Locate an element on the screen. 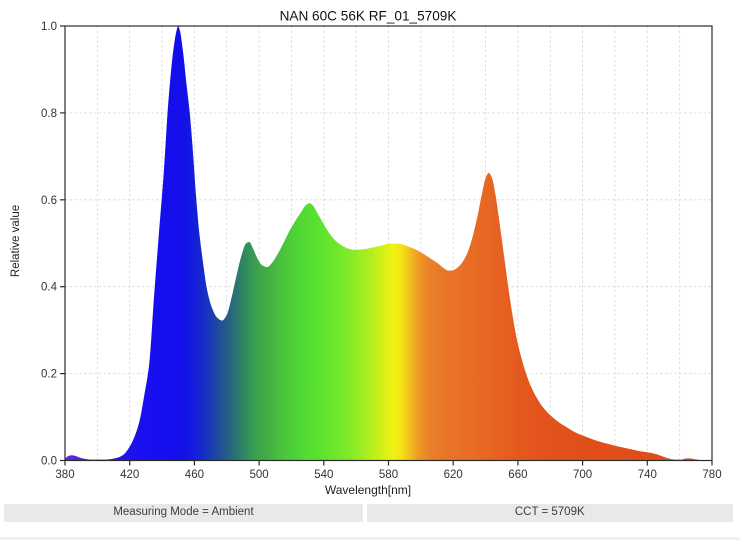 This screenshot has width=740, height=540. x-tick-label: 540 is located at coordinates (323, 475).